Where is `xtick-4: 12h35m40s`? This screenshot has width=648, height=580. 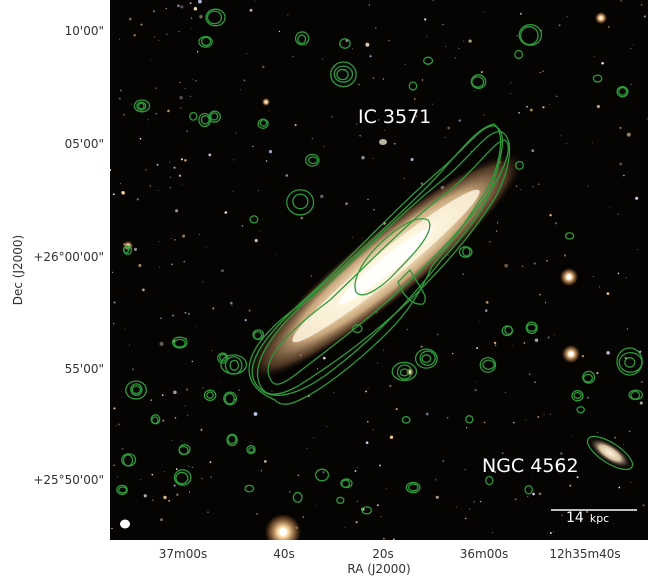 xtick-4: 12h35m40s is located at coordinates (585, 554).